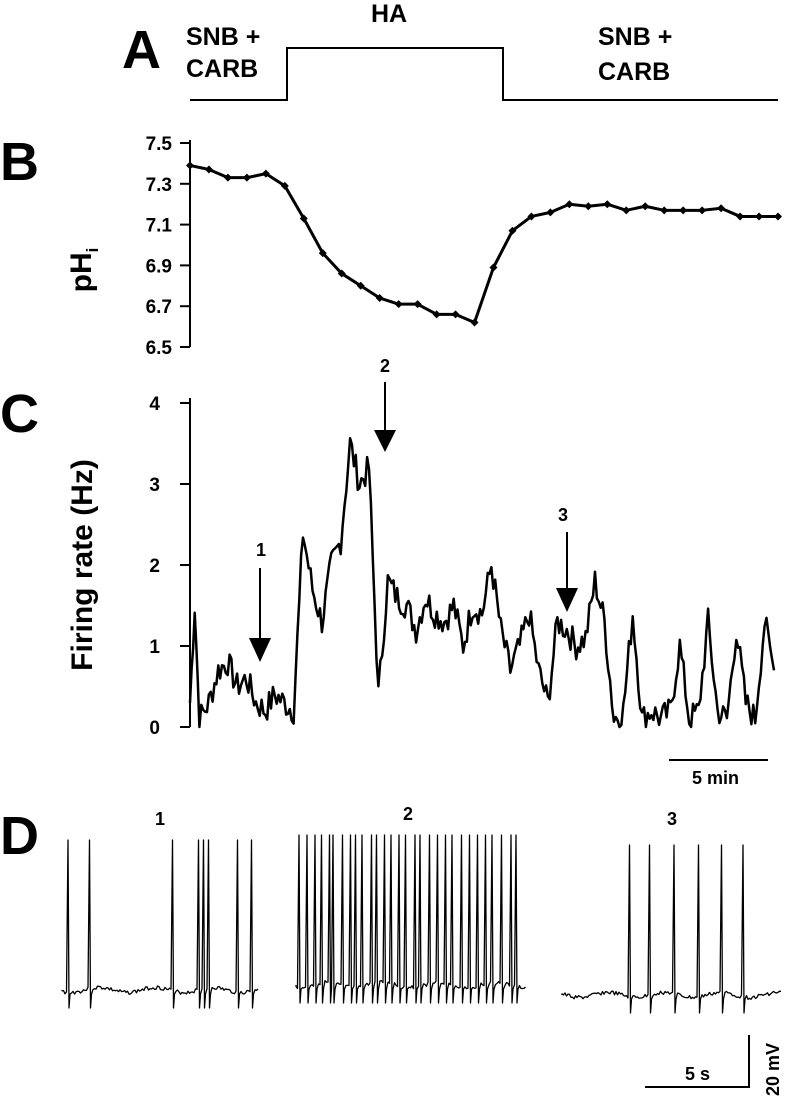 This screenshot has height=1096, width=786. I want to click on panel-b-series, so click(484, 244).